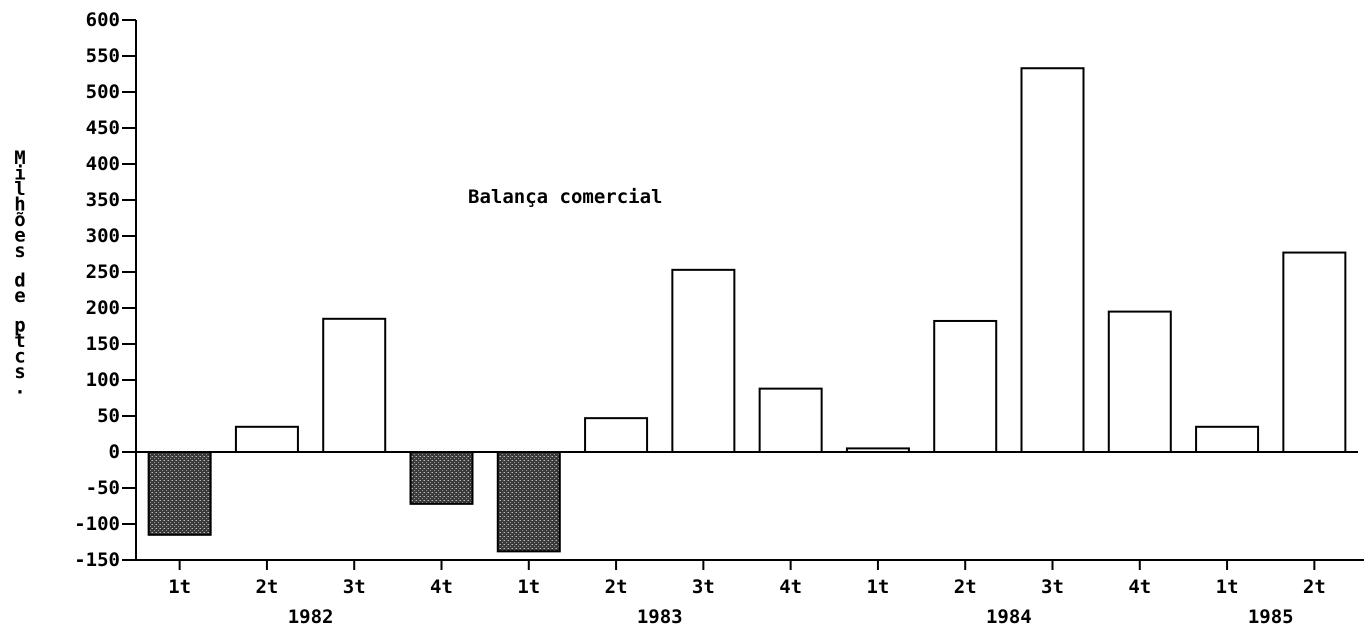 Image resolution: width=1372 pixels, height=632 pixels. I want to click on chart-title: Balança comercial, so click(565, 197).